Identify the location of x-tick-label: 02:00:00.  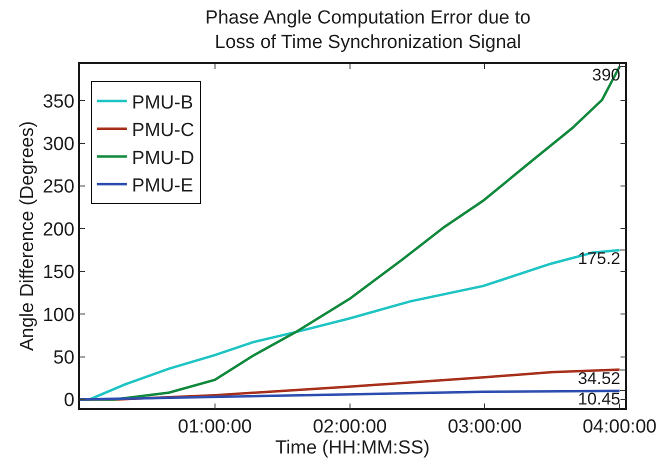
(349, 427).